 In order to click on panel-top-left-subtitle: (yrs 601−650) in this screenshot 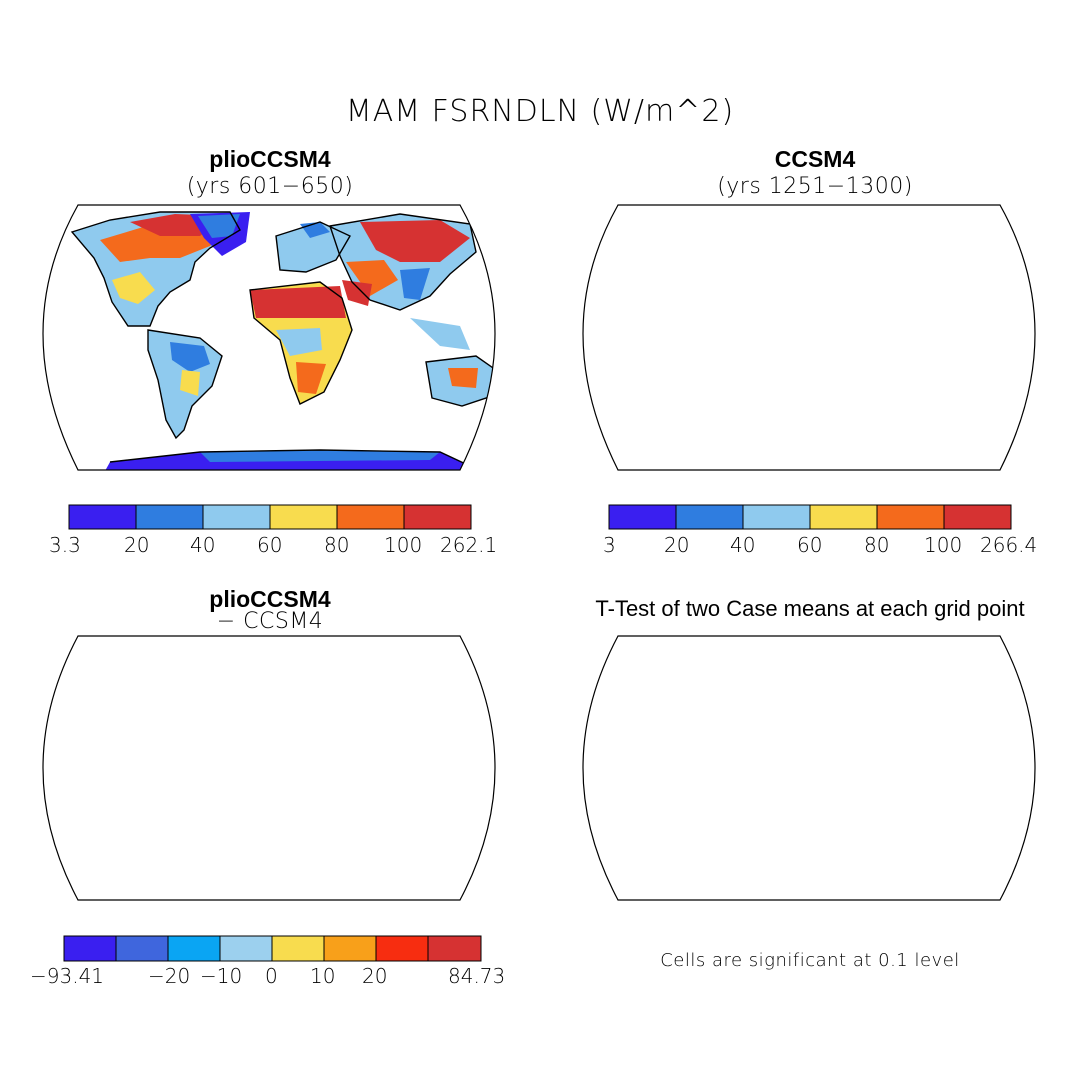, I will do `click(270, 186)`.